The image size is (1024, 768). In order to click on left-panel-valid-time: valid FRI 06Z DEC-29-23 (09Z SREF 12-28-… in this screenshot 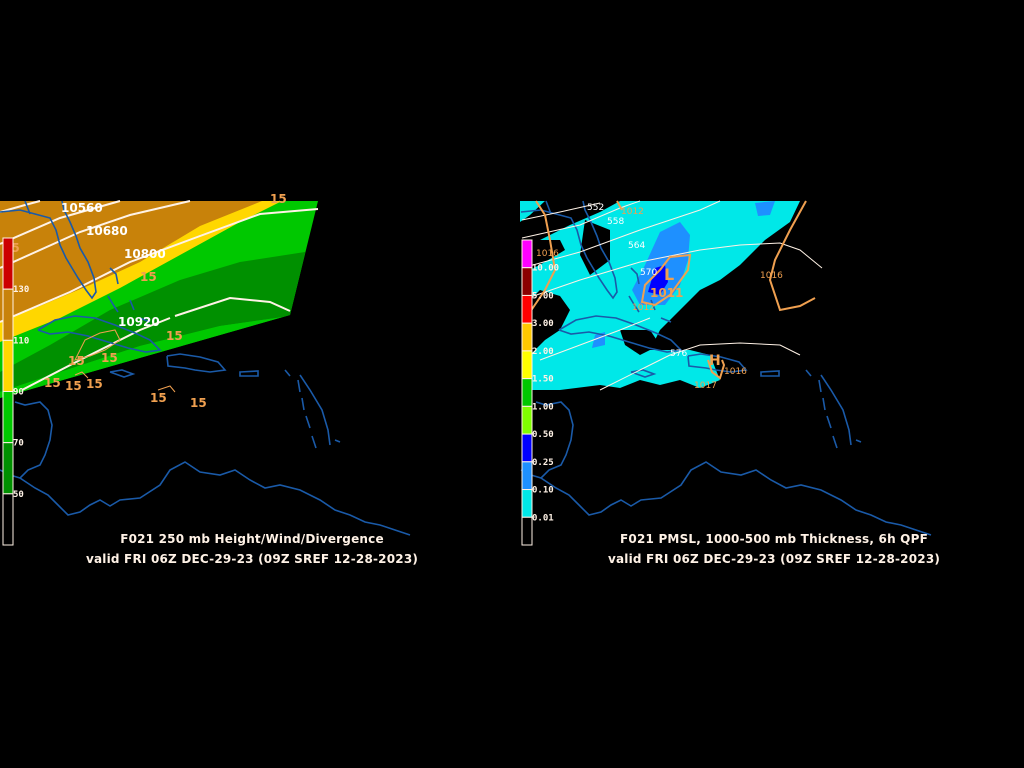, I will do `click(252, 559)`.